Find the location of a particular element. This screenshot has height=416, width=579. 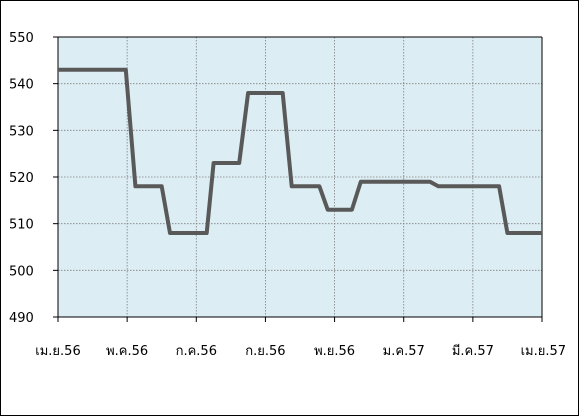

x-tick-label: ก.ค.56 is located at coordinates (196, 351).